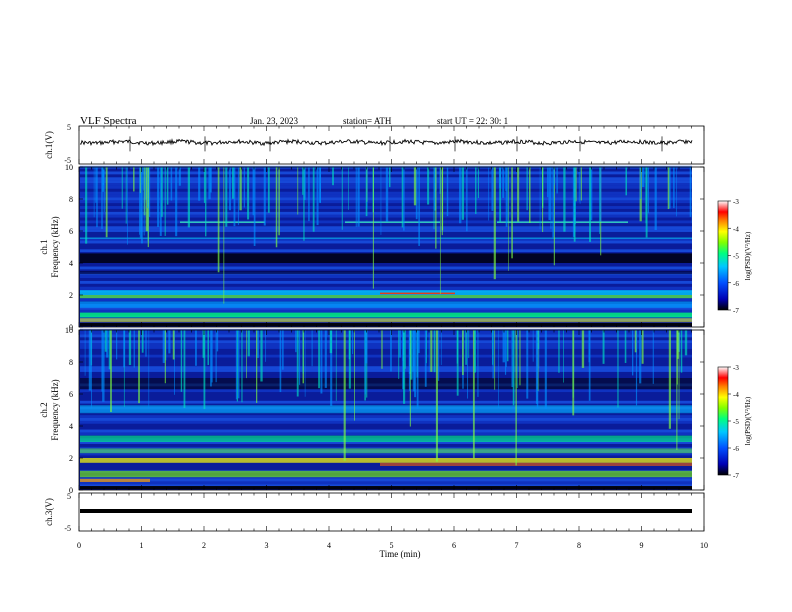  Describe the element at coordinates (79, 545) in the screenshot. I see `x-tick-label: 0` at that location.